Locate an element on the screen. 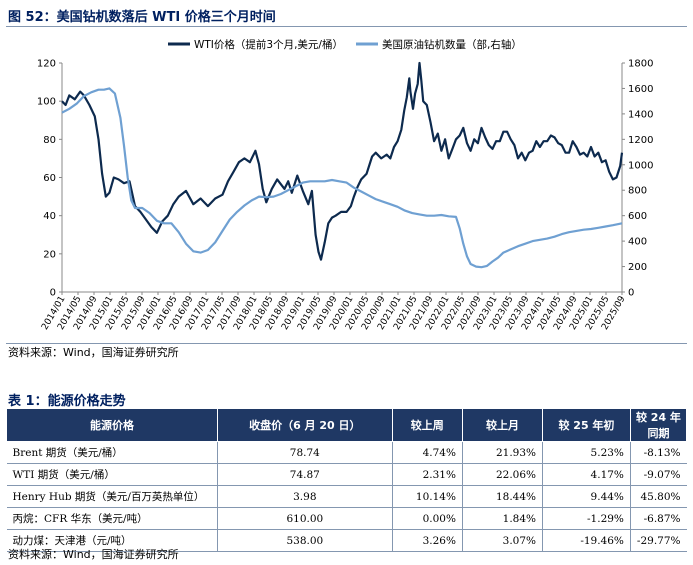  figure-title: 图 52：美国钻机数落后 WTI 价格三个月时间 is located at coordinates (142, 17).